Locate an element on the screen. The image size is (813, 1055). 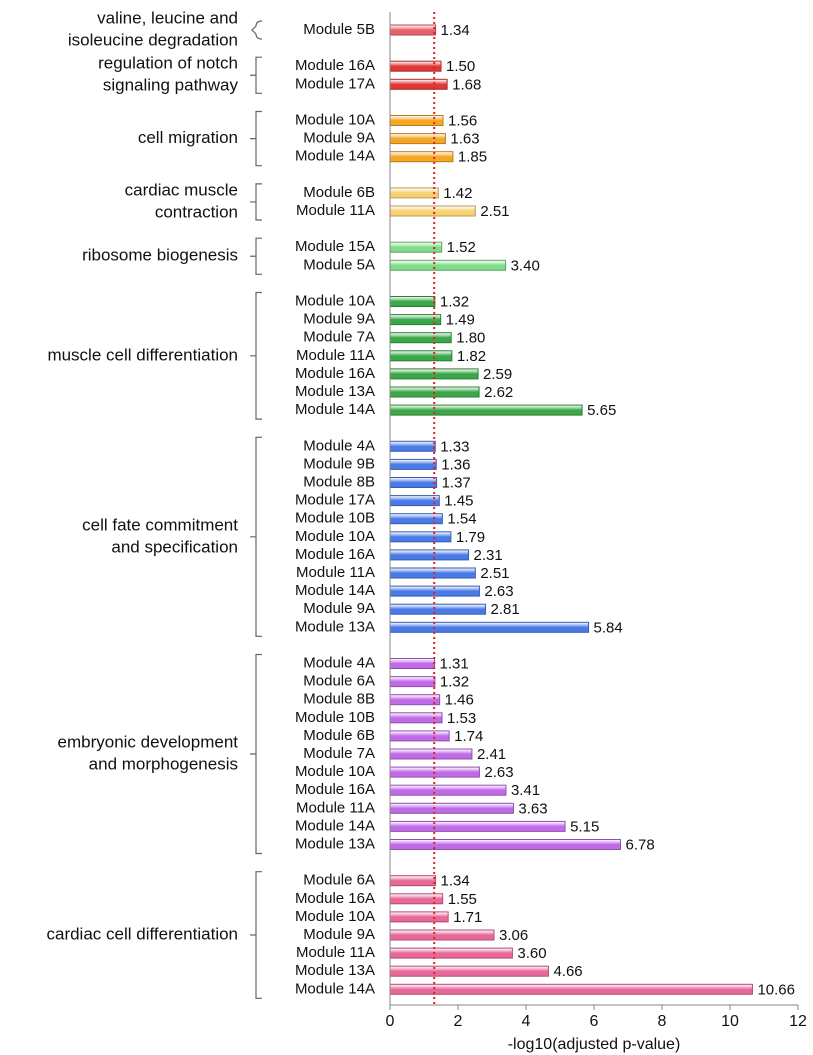
module-label: Module 5A is located at coordinates (339, 264).